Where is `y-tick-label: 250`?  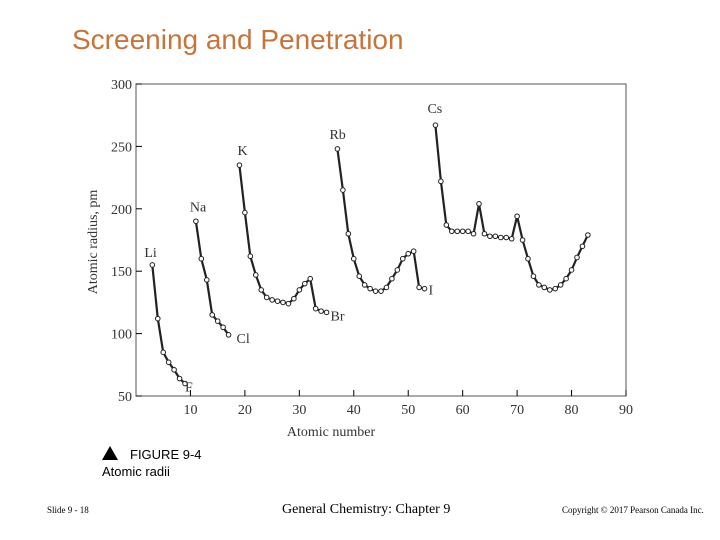 y-tick-label: 250 is located at coordinates (121, 147).